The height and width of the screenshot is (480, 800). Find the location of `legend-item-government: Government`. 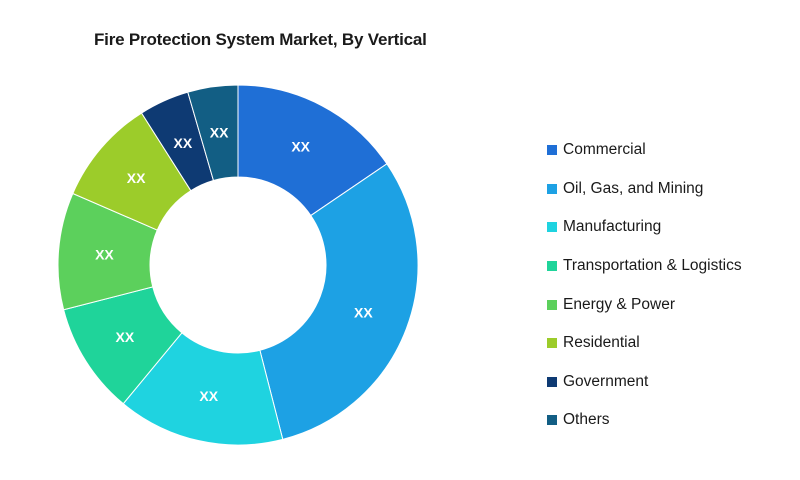

legend-item-government: Government is located at coordinates (644, 382).